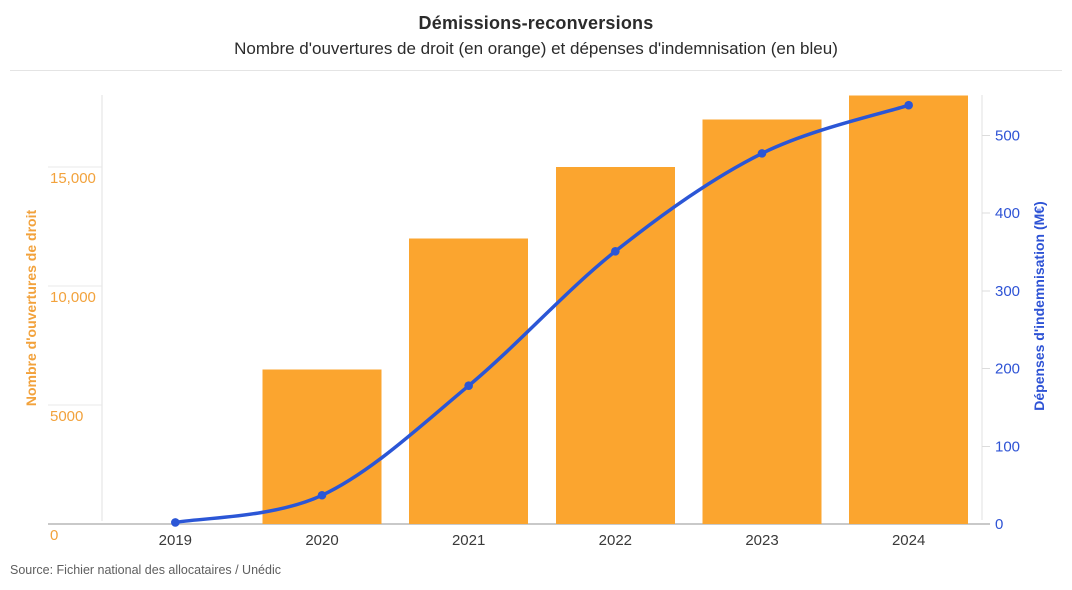  I want to click on line-point-2020, so click(322, 495).